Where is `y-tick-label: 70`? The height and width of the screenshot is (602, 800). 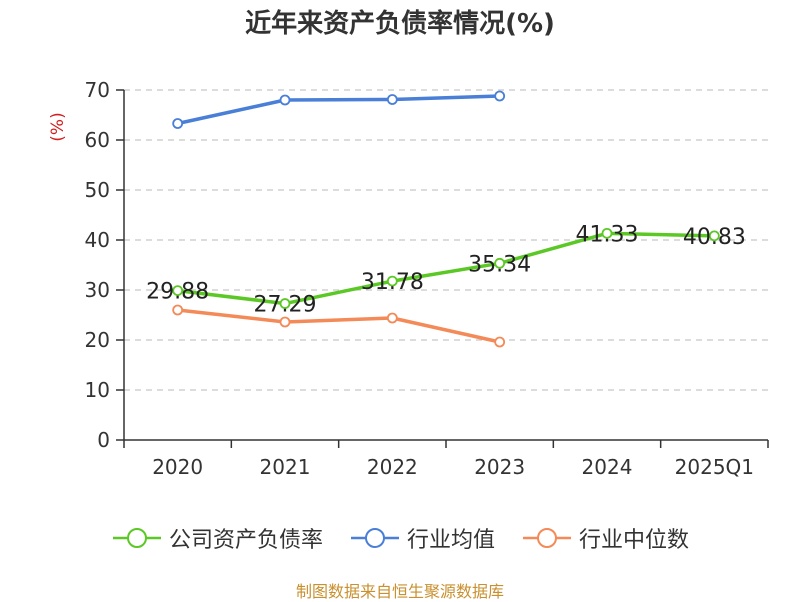
y-tick-label: 70 is located at coordinates (97, 90).